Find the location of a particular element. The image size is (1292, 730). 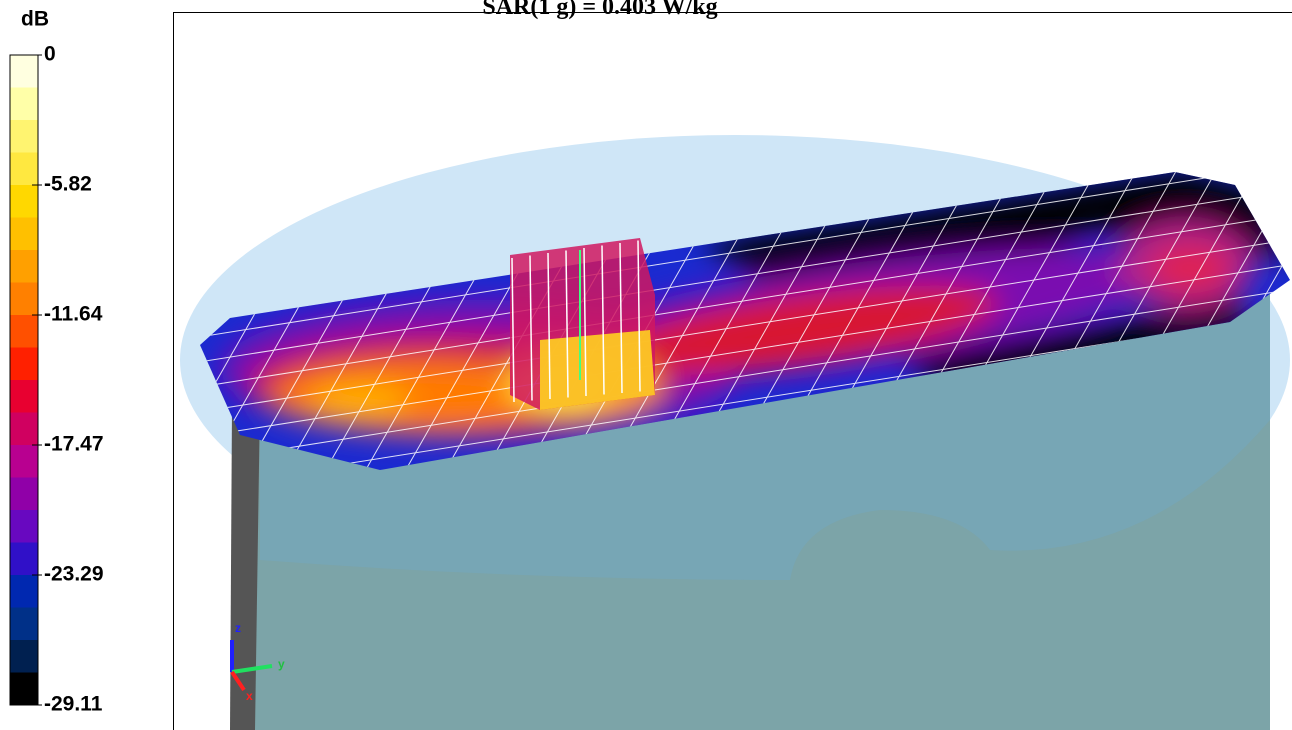

colorbar-unit: dB is located at coordinates (35, 19).